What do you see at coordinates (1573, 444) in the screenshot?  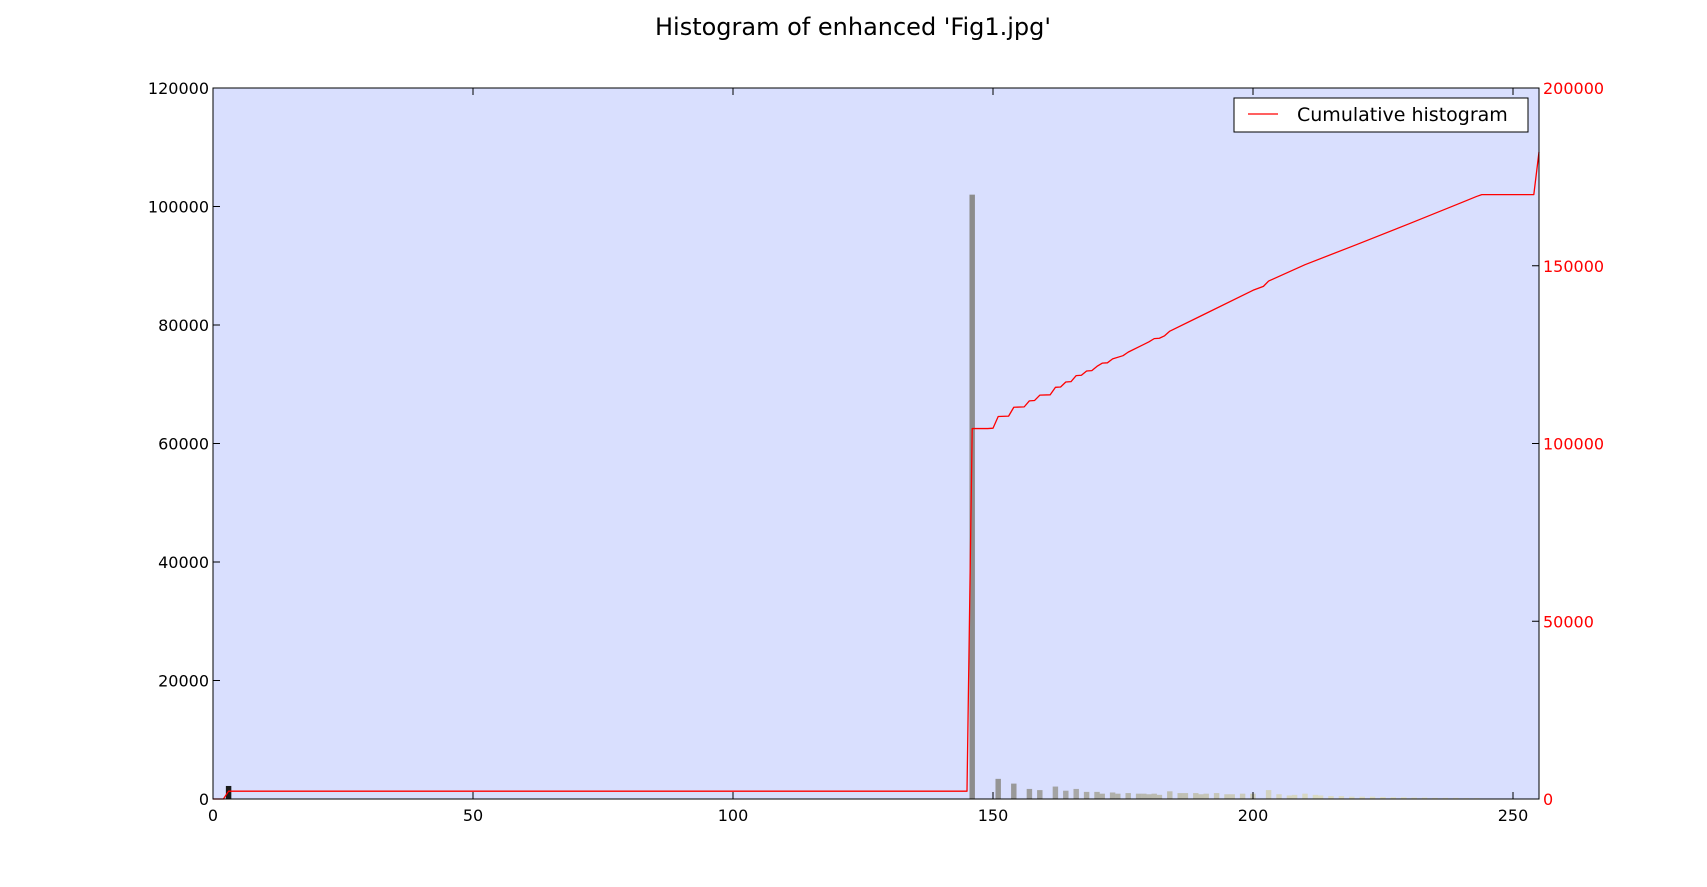 I see `y-right-tick-label: 100000` at bounding box center [1573, 444].